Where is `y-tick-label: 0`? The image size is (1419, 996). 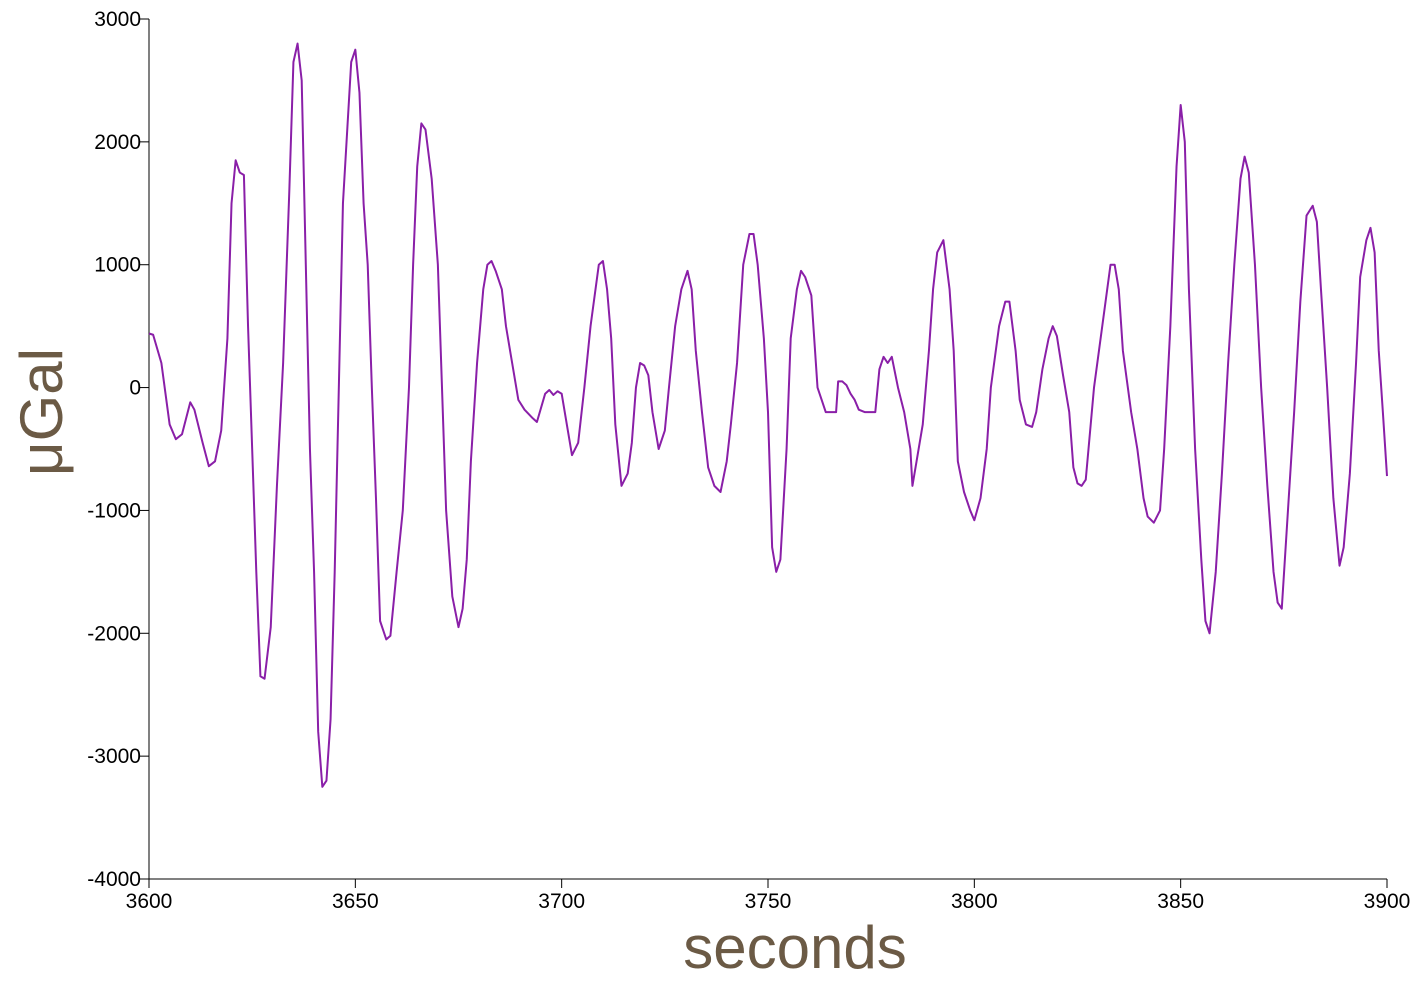
y-tick-label: 0 is located at coordinates (135, 388).